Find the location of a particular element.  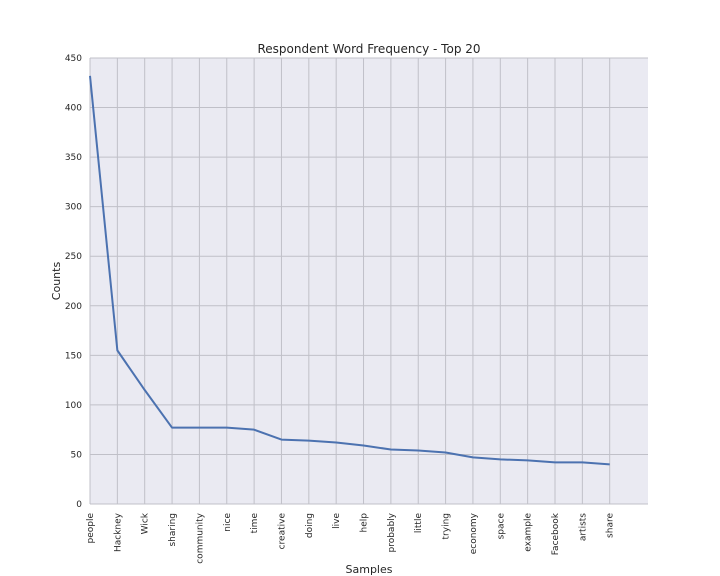

x-tick-label: doing is located at coordinates (310, 525).